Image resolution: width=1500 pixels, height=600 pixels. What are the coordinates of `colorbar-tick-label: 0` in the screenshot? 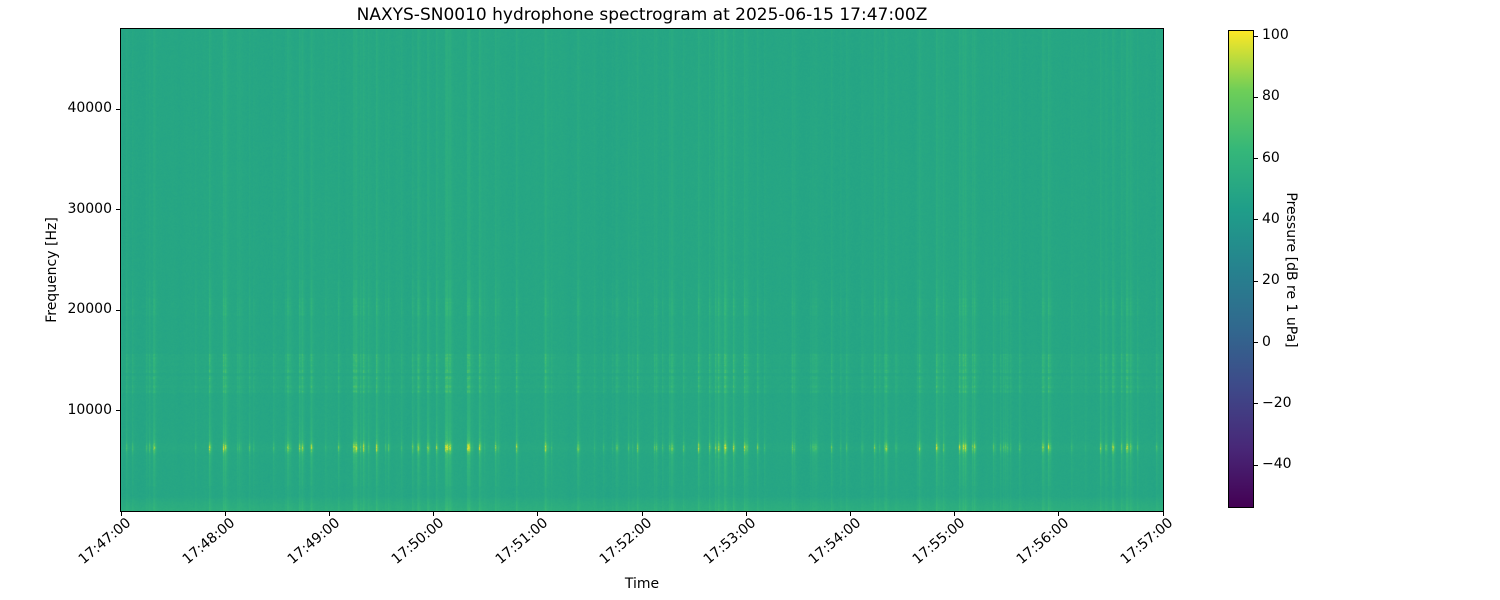 It's located at (1266, 341).